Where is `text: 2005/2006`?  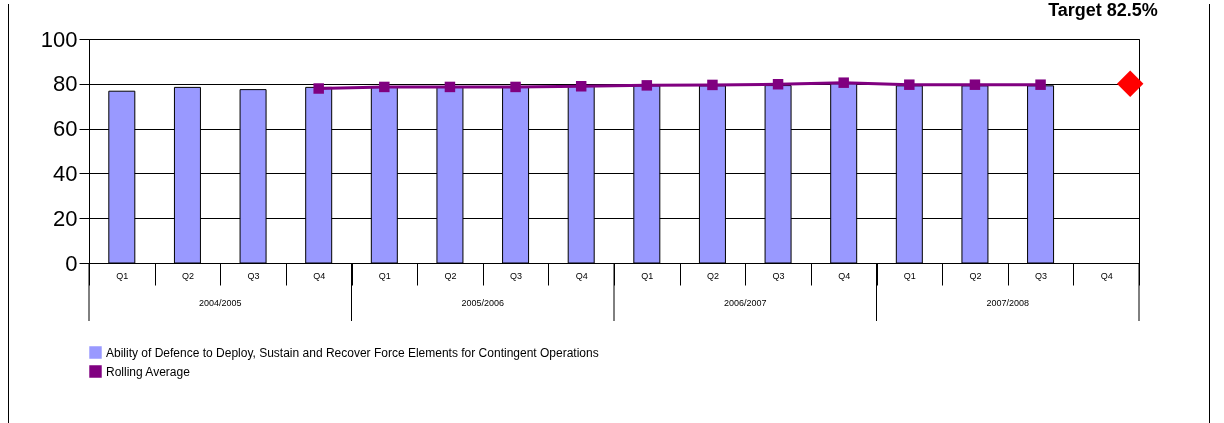 text: 2005/2006 is located at coordinates (483, 303).